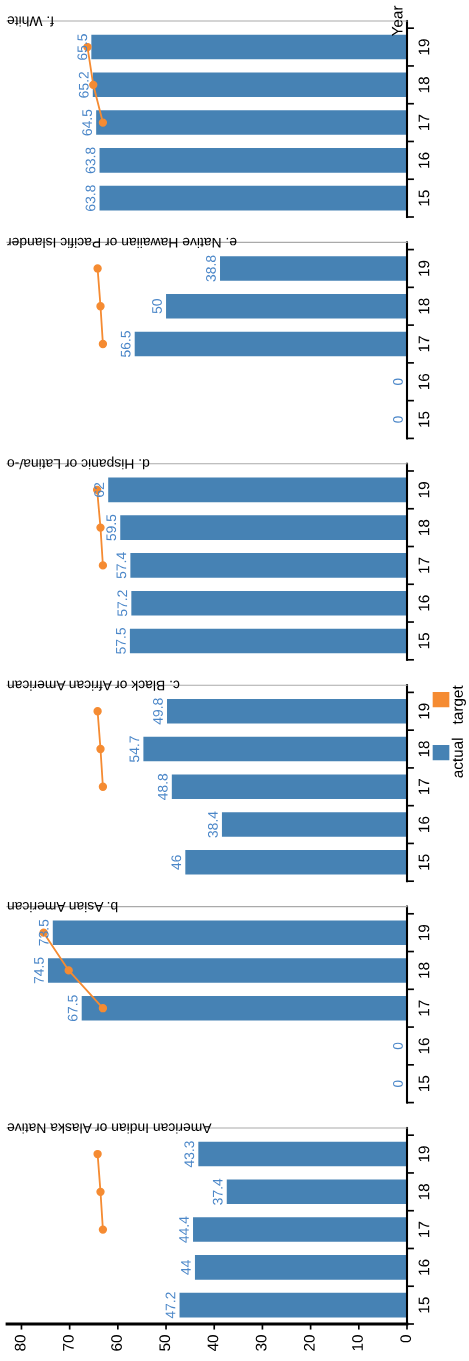 This screenshot has width=469, height=1361. Describe the element at coordinates (357, 1343) in the screenshot. I see `x-tick-label: 10` at that location.